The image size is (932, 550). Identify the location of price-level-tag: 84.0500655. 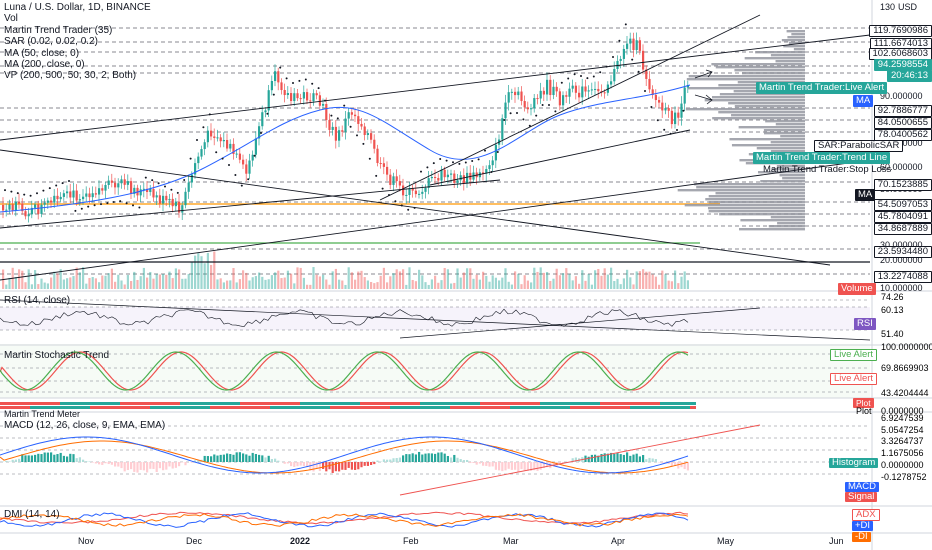
(902, 123).